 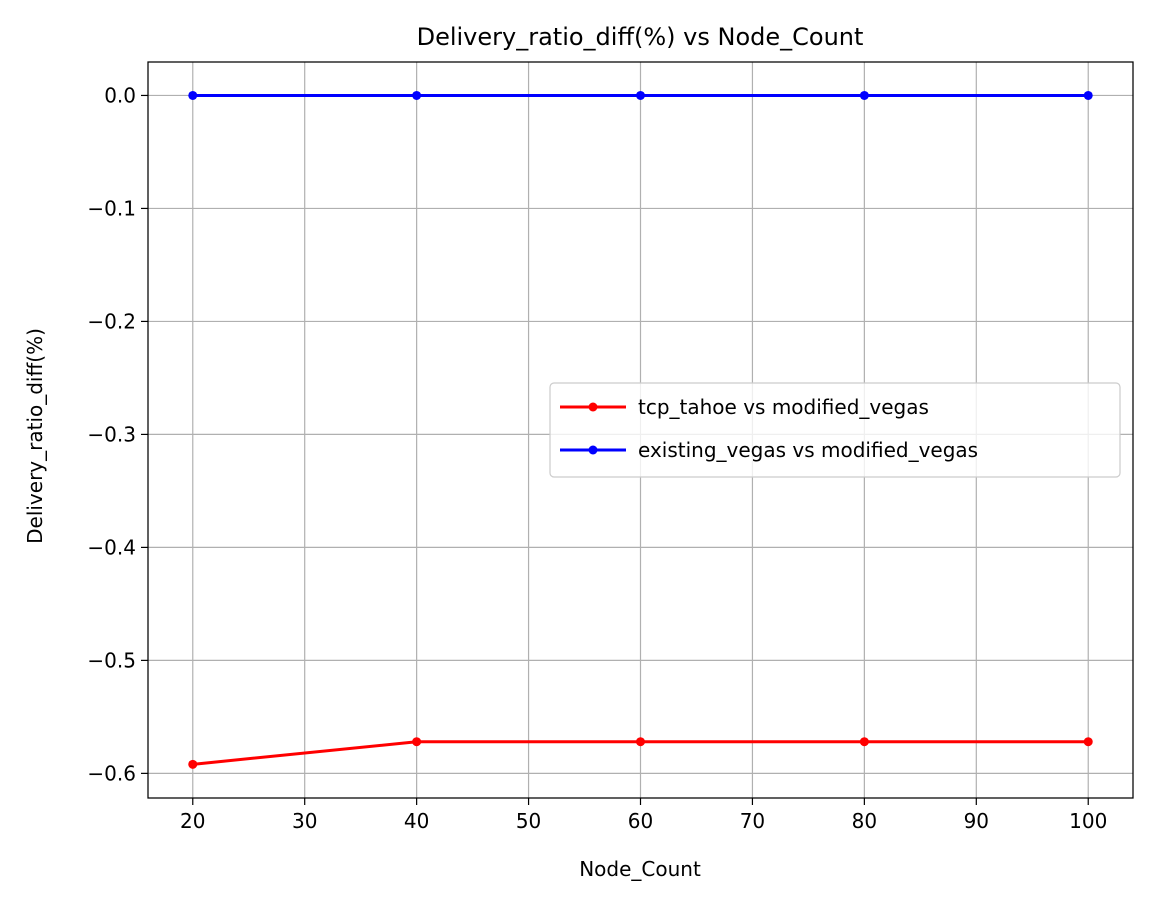 I want to click on chart-title: Delivery_ratio_diff(%) vs Node_Count, so click(x=640, y=37).